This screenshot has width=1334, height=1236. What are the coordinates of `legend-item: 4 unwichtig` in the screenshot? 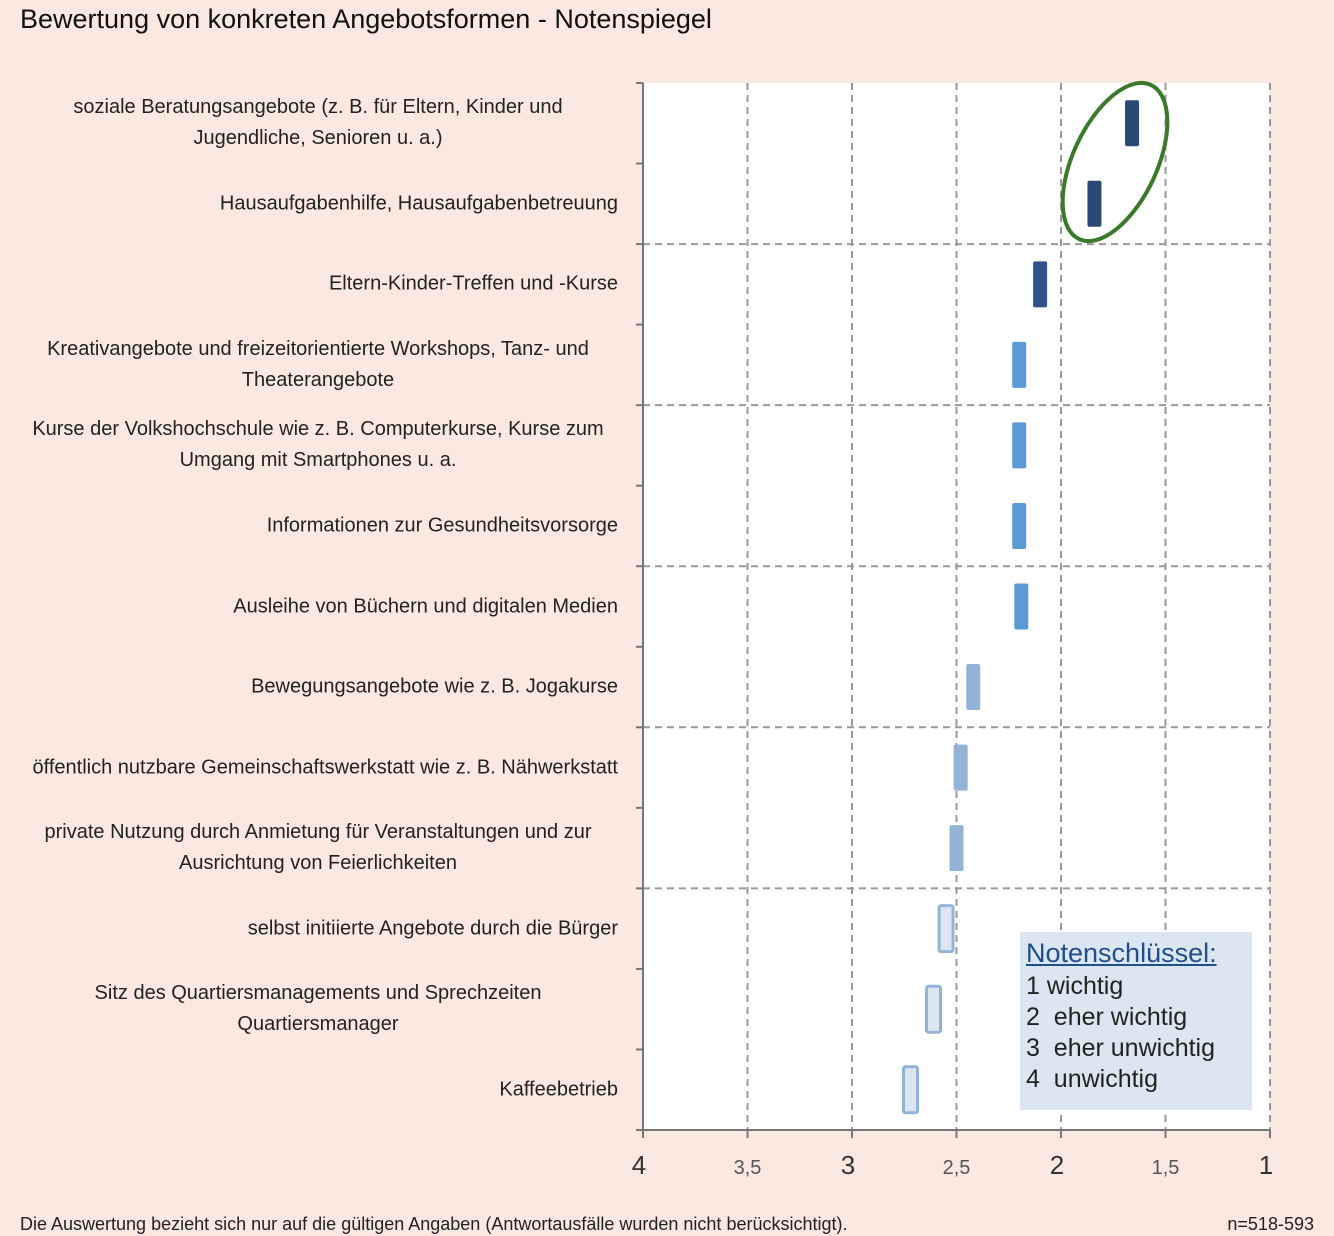 It's located at (1092, 1079).